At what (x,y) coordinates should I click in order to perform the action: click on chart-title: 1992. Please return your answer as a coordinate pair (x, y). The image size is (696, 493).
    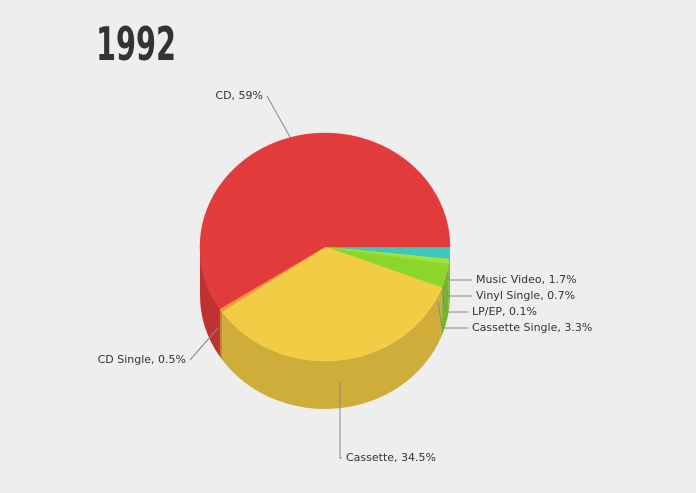
    Looking at the image, I should click on (136, 44).